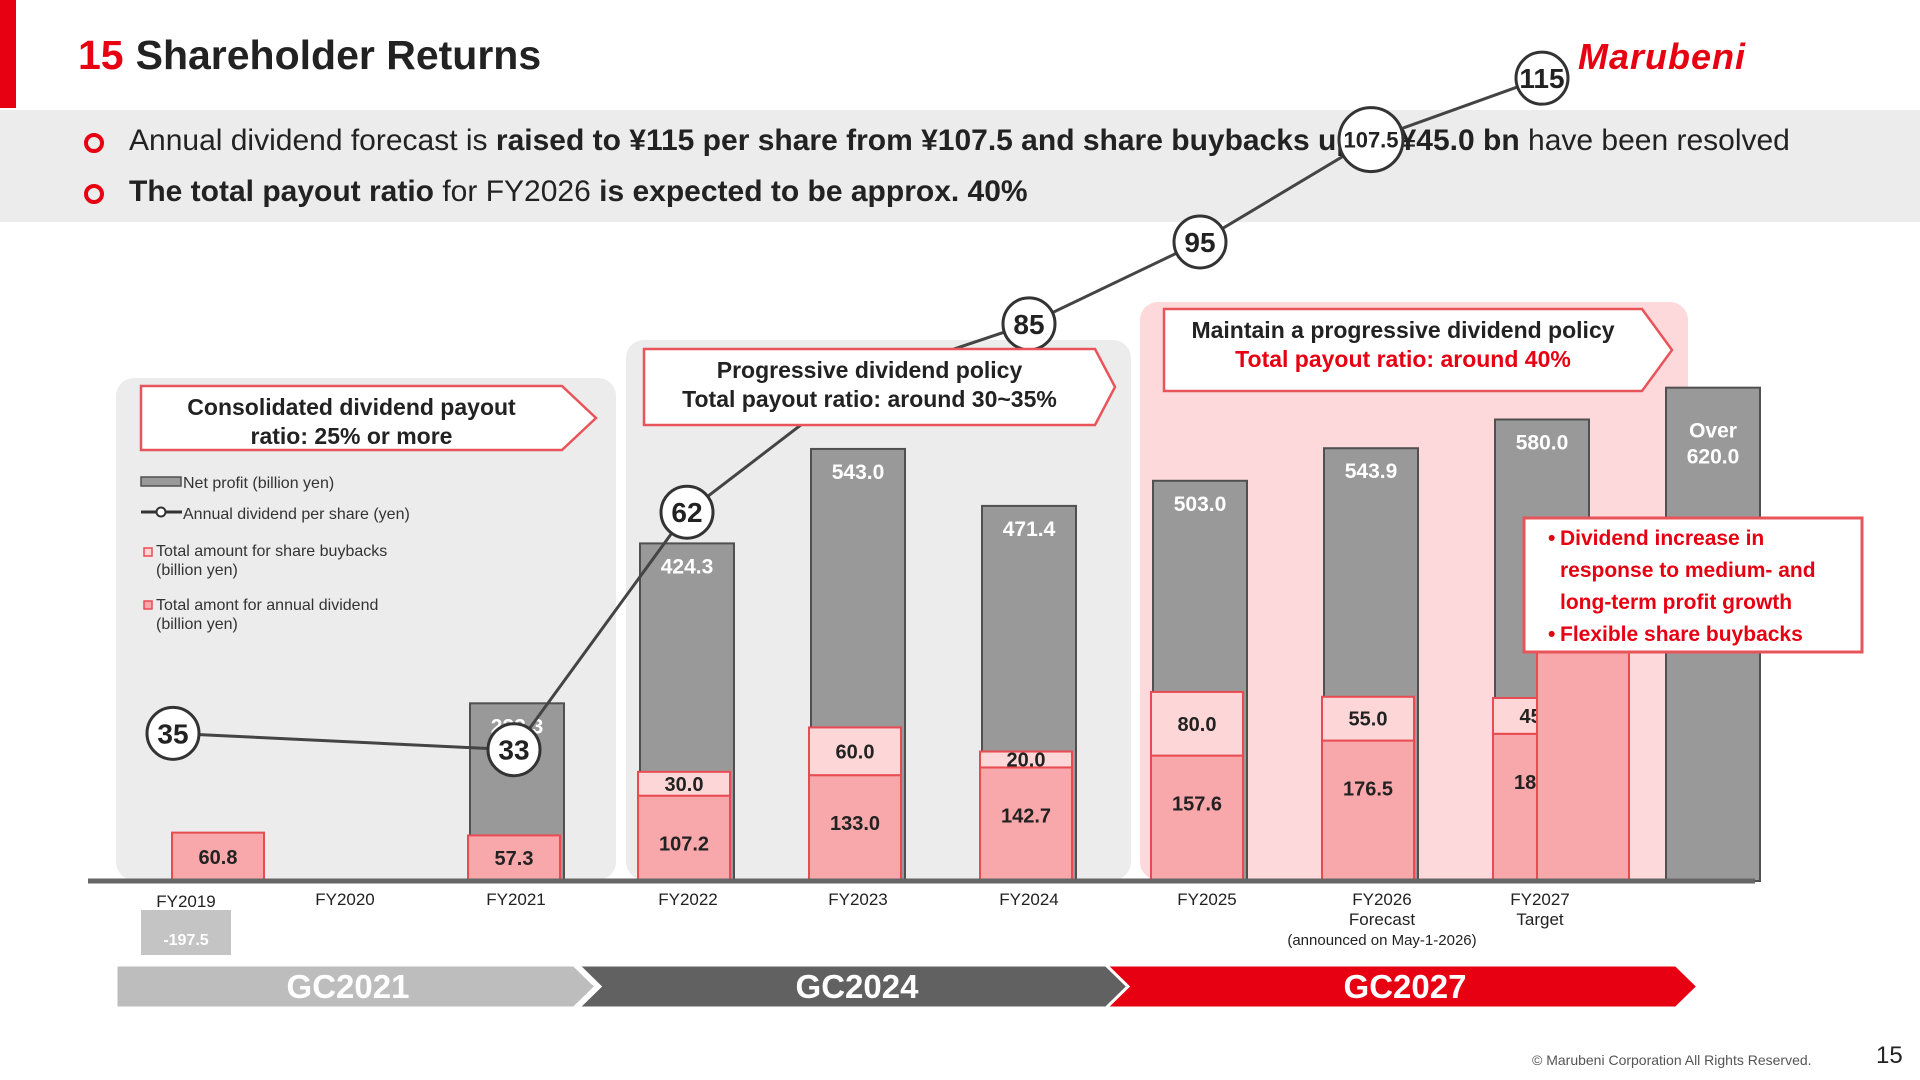 The image size is (1920, 1080). What do you see at coordinates (1681, 634) in the screenshot?
I see `callout-text: Flexible share buybacks` at bounding box center [1681, 634].